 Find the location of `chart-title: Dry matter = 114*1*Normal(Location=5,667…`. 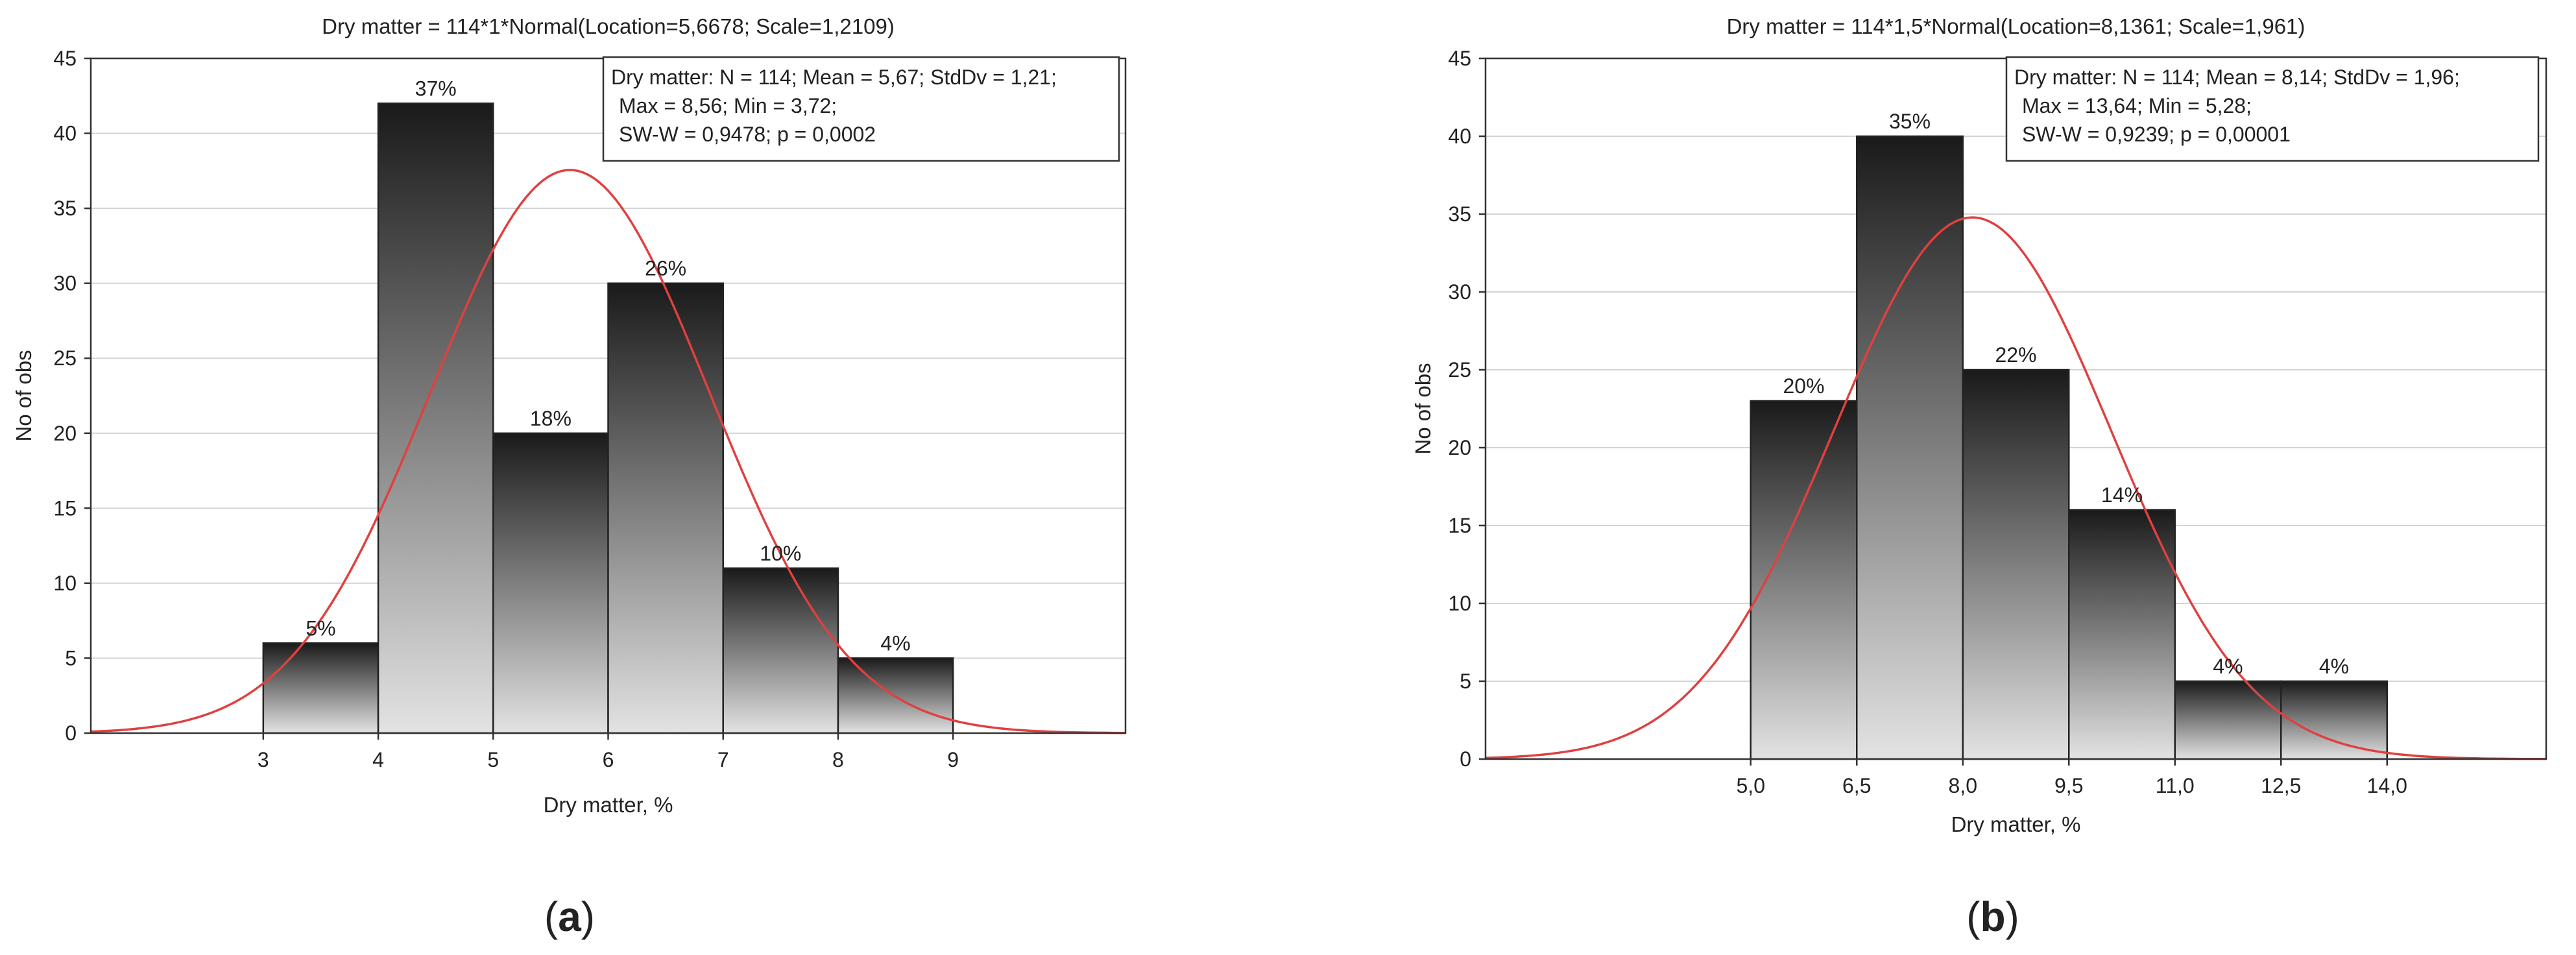

chart-title: Dry matter = 114*1*Normal(Location=5,667… is located at coordinates (608, 26).